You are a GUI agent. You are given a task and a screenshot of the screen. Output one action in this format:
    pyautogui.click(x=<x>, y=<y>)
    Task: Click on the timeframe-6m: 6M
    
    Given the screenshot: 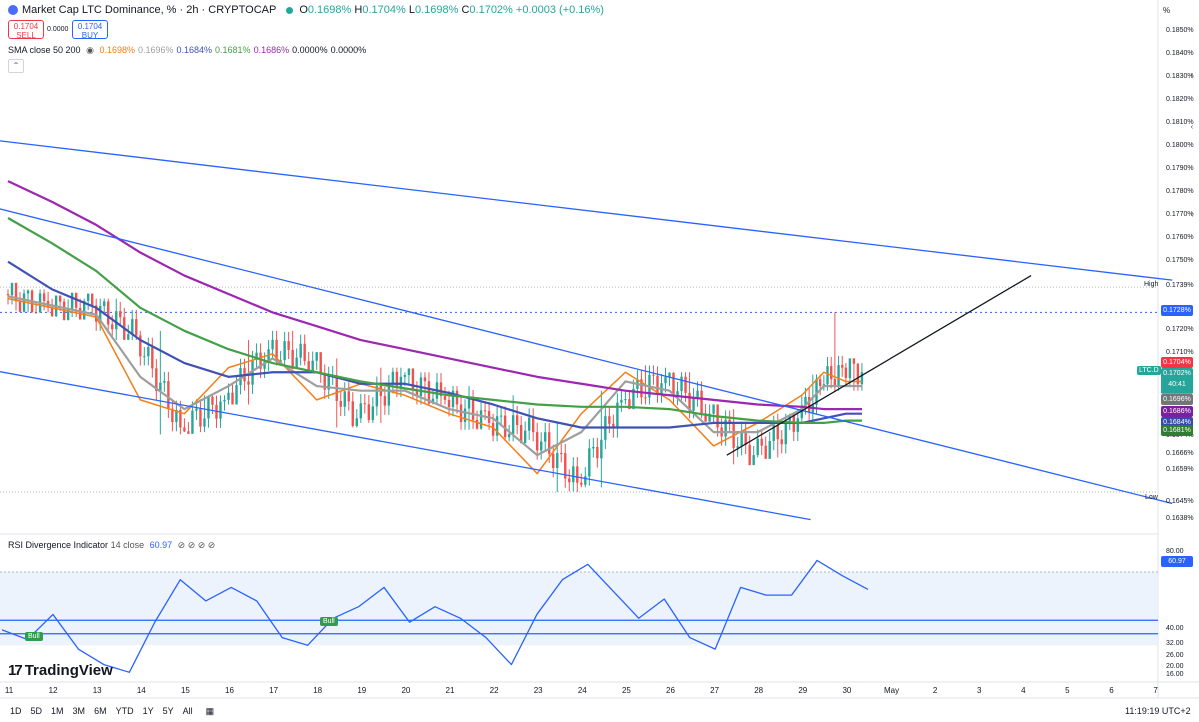 What is the action you would take?
    pyautogui.click(x=100, y=711)
    